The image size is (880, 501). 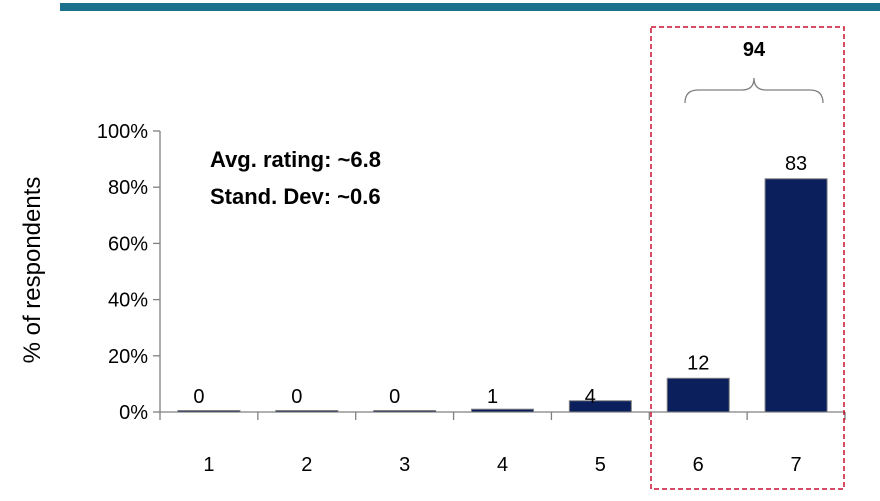 What do you see at coordinates (32, 270) in the screenshot?
I see `y-axis-title: % of respondents` at bounding box center [32, 270].